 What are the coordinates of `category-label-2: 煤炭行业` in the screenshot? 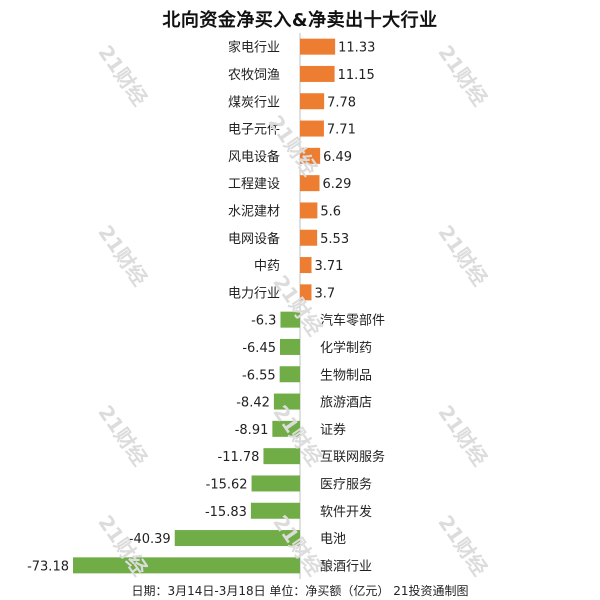 It's located at (254, 102).